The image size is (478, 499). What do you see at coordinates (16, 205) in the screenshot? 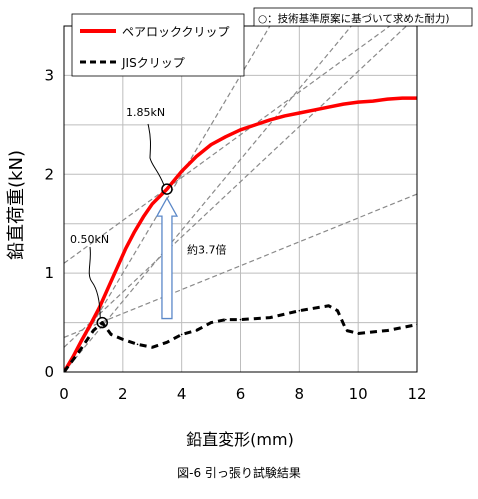
I see `y-axis-label: 鉛直荷重(kN)` at bounding box center [16, 205].